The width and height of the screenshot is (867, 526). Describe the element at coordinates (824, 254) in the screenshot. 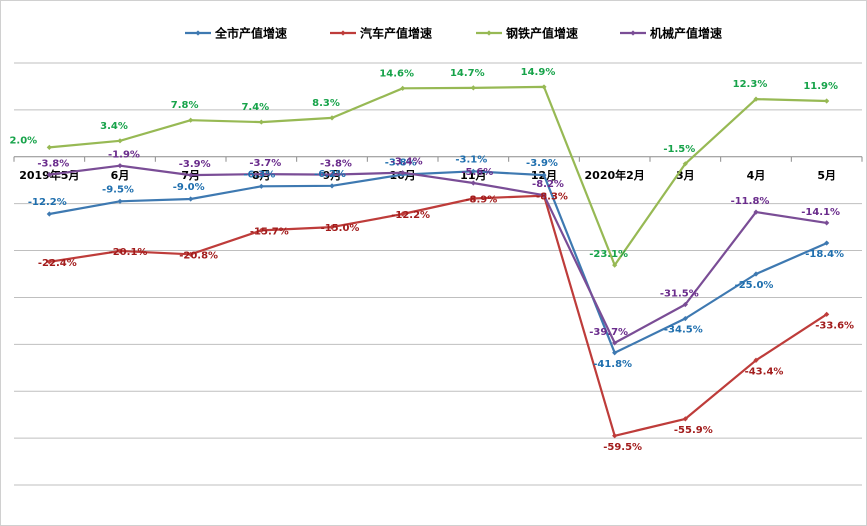

I see `data-label: -18.4%` at that location.